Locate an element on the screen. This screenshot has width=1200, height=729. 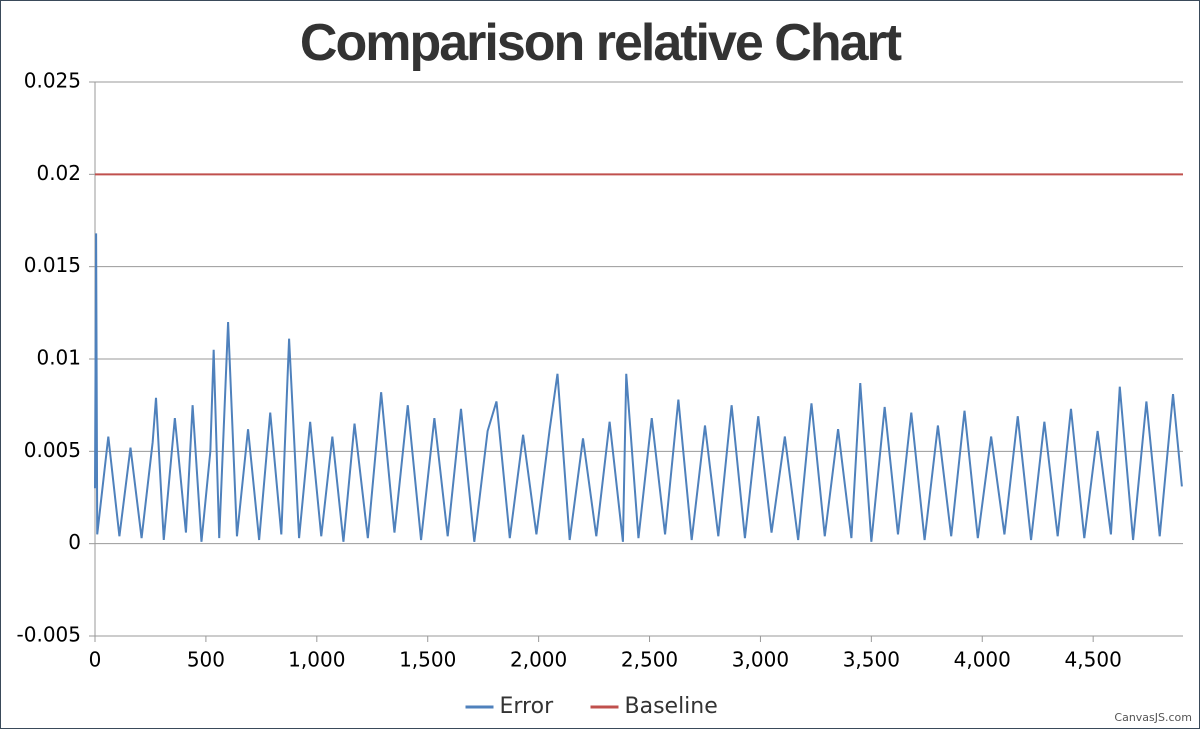
y-tick-label: 0.01 is located at coordinates (58, 358).